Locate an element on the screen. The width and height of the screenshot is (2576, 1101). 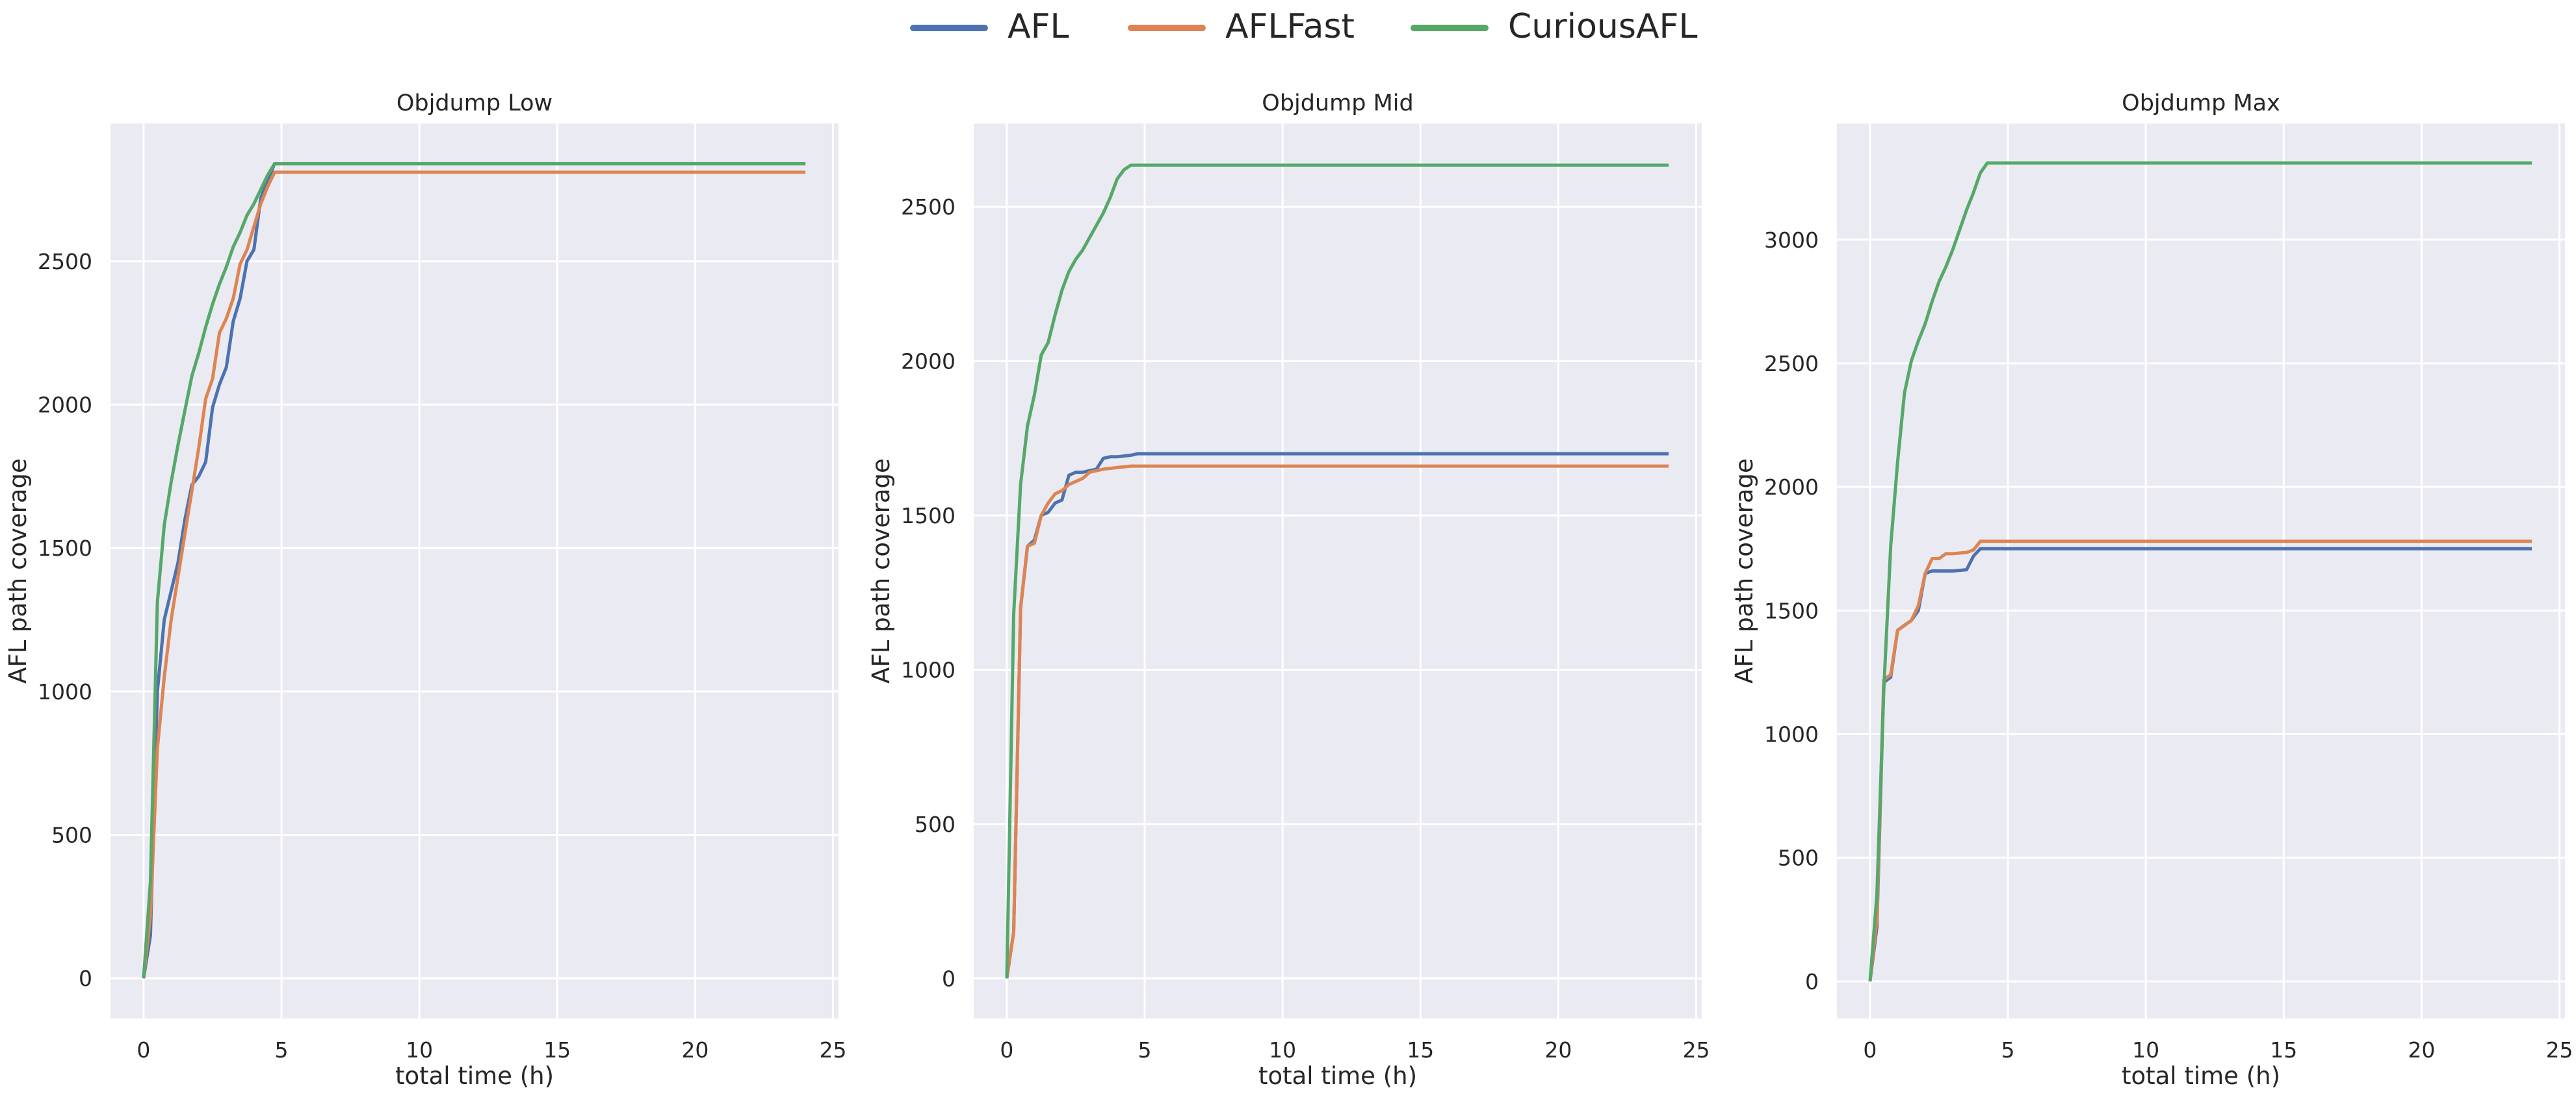
panel-title: Objdump Max is located at coordinates (2201, 103).